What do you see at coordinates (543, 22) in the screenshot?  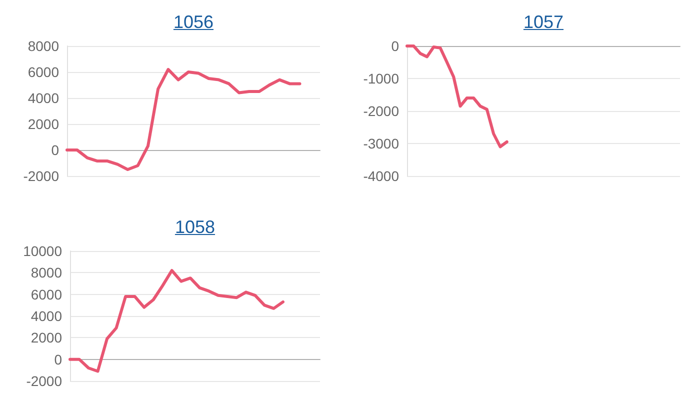 I see `chart-title: 1057` at bounding box center [543, 22].